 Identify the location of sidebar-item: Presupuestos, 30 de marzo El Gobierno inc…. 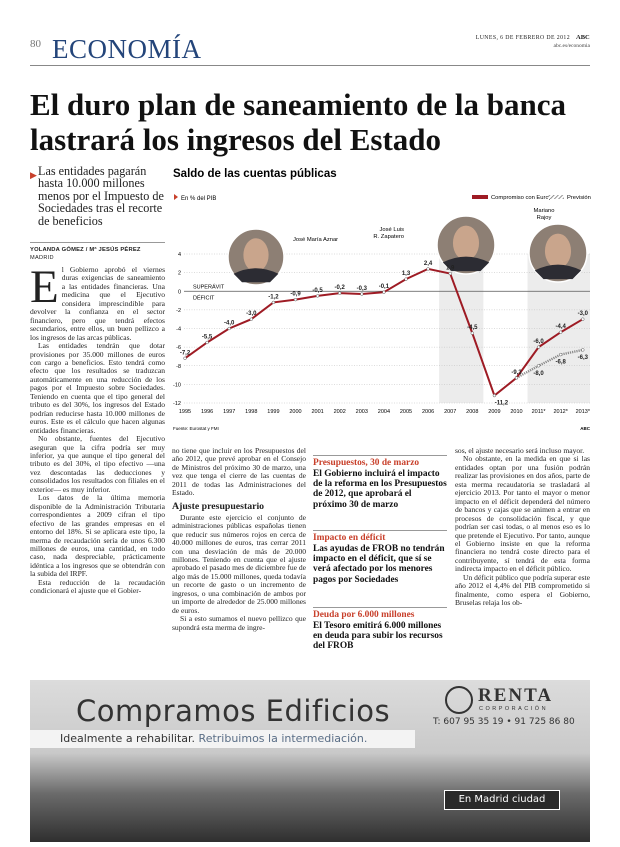
(380, 482).